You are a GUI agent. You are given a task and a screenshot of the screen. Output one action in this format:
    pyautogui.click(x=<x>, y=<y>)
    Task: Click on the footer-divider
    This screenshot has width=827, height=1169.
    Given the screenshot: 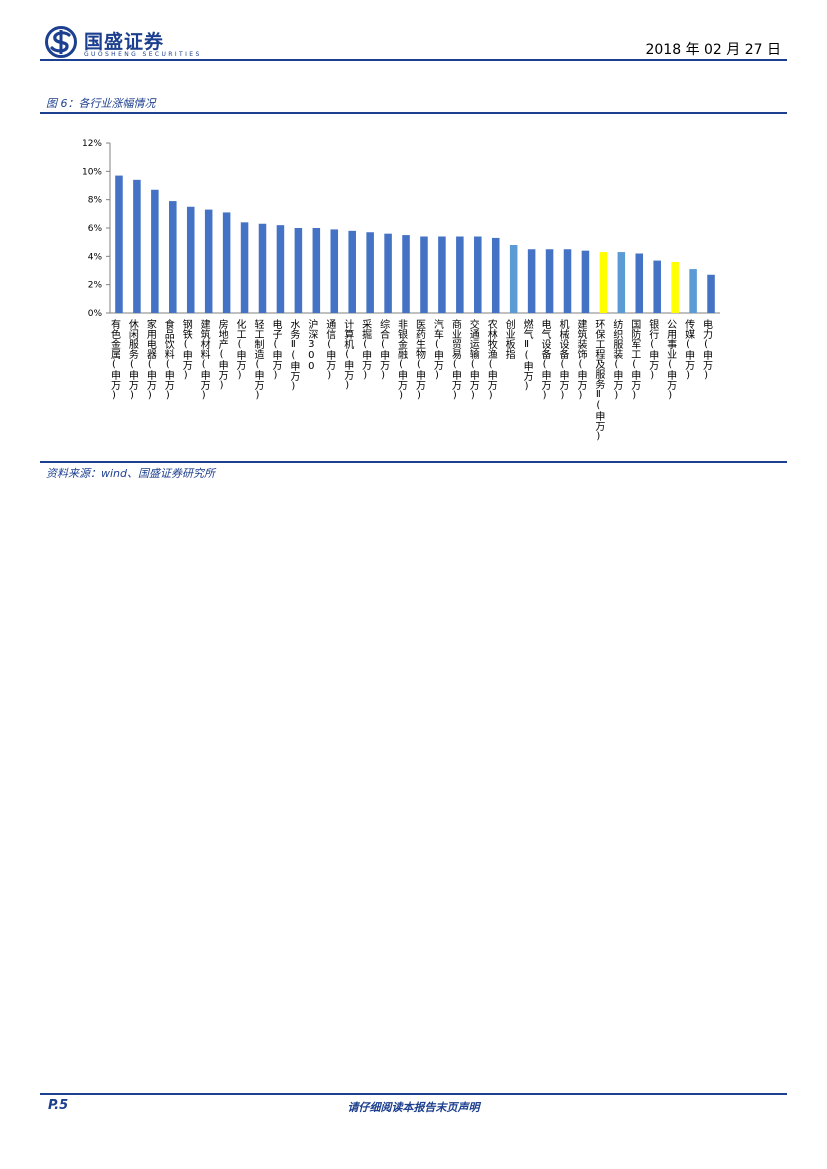 What is the action you would take?
    pyautogui.click(x=413, y=1094)
    